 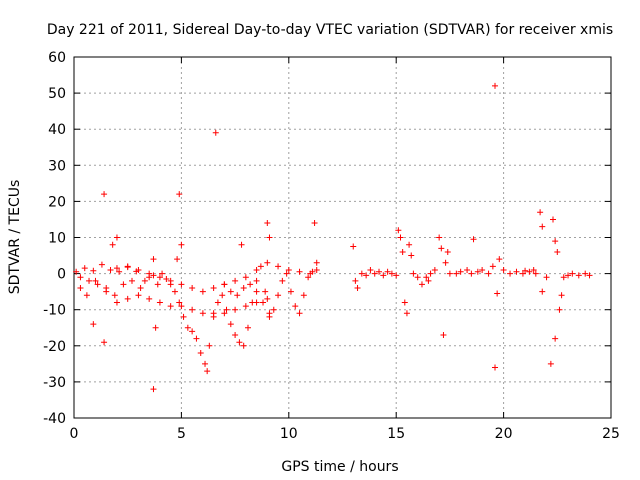 What do you see at coordinates (74, 434) in the screenshot?
I see `x-tick-label: 0` at bounding box center [74, 434].